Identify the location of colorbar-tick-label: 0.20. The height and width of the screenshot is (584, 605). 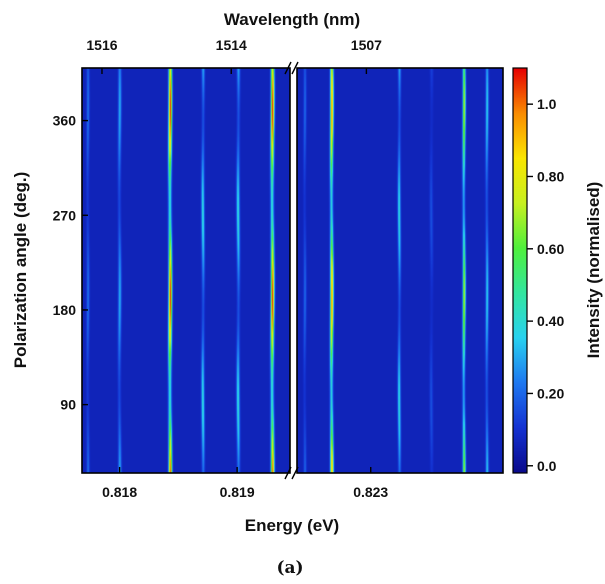
(550, 393).